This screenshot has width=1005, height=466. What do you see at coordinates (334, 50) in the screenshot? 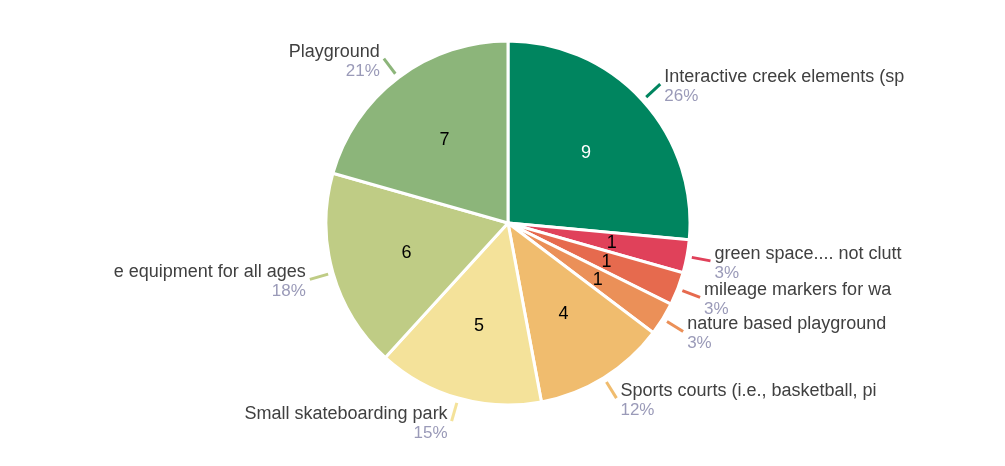
I see `slice-label: Playground` at bounding box center [334, 50].